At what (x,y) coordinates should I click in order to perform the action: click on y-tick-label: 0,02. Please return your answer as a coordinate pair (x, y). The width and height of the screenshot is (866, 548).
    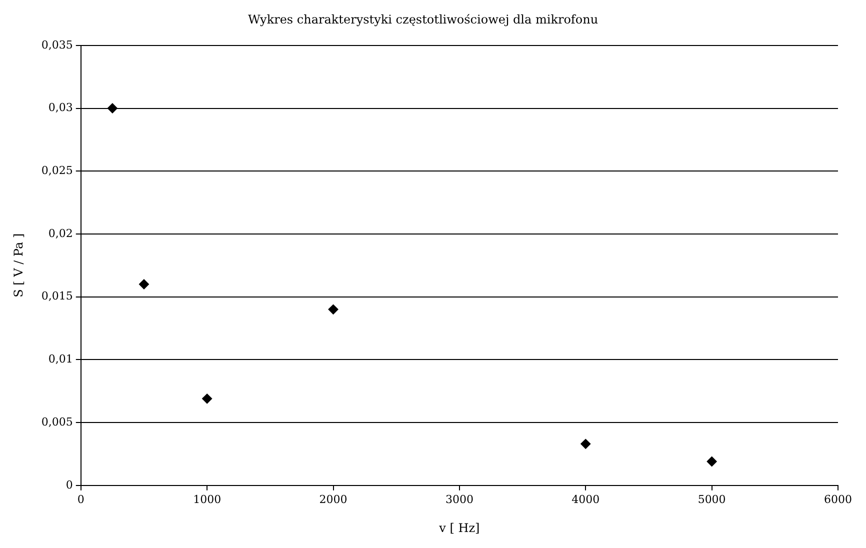
    Looking at the image, I should click on (60, 233).